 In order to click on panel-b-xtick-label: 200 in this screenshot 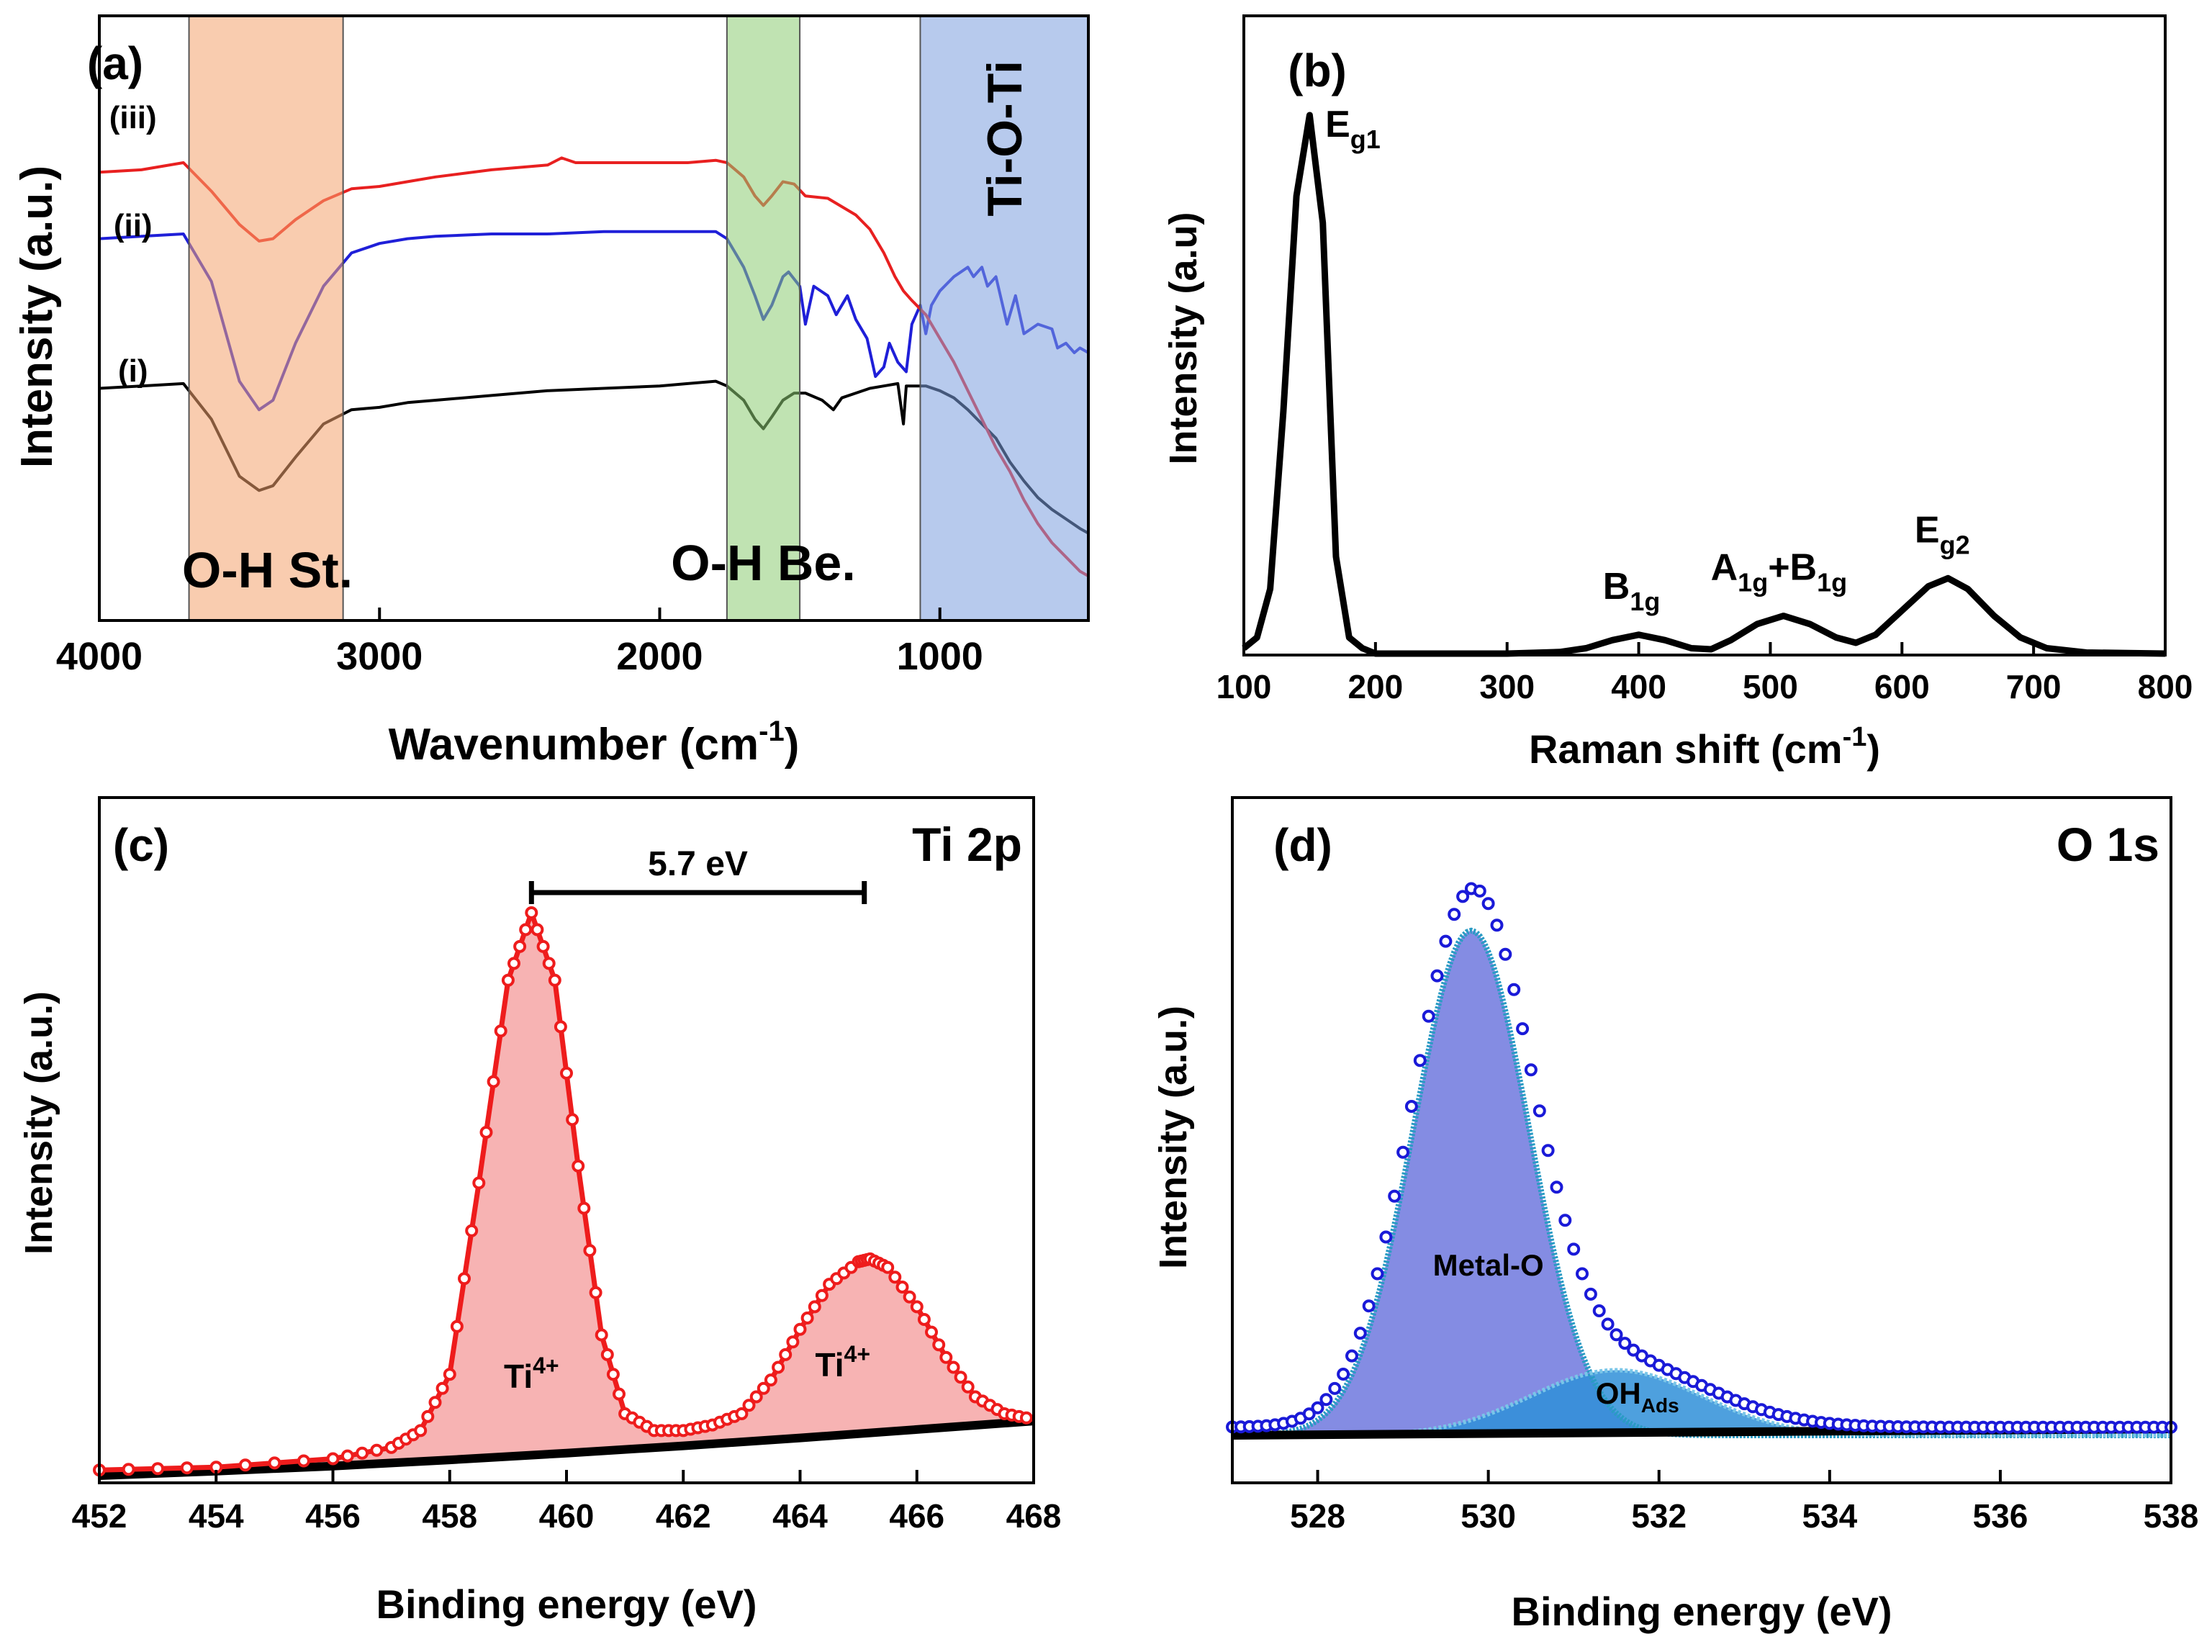, I will do `click(1375, 686)`.